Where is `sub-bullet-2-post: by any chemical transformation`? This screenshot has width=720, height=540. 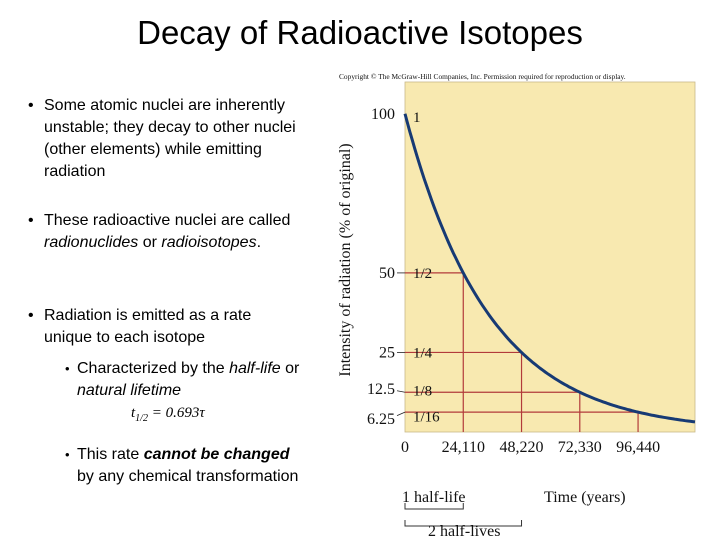
sub-bullet-2-post: by any chemical transformation is located at coordinates (188, 476).